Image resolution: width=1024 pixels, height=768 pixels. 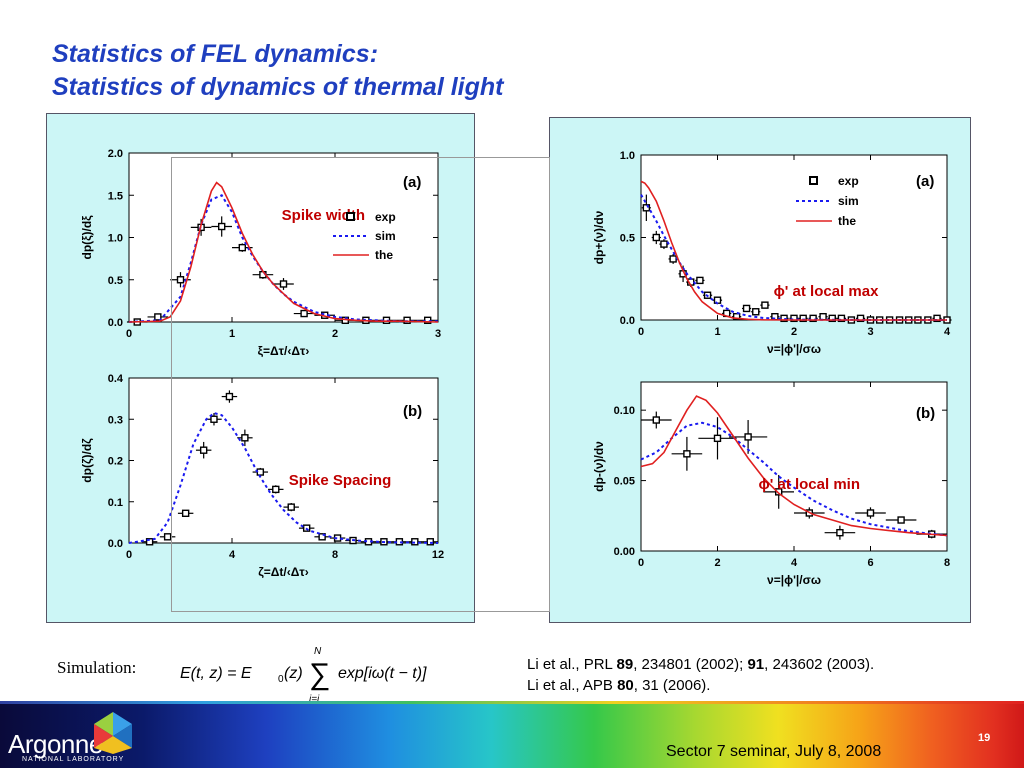 What do you see at coordinates (827, 291) in the screenshot?
I see `annotation: ϕ' at local max` at bounding box center [827, 291].